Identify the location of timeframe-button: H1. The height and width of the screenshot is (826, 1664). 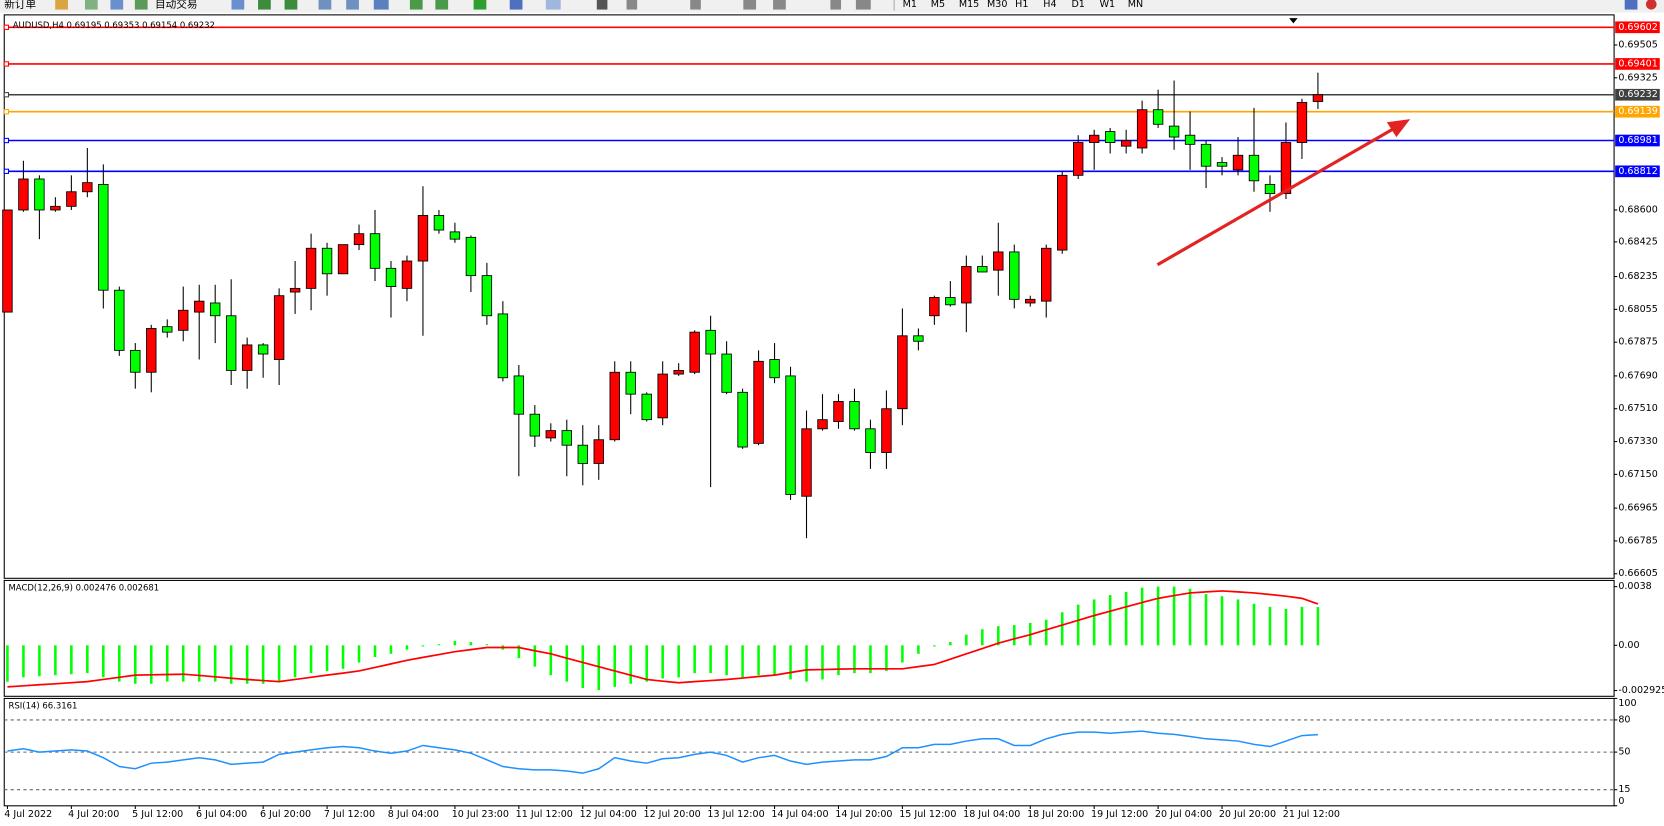
(1021, 5).